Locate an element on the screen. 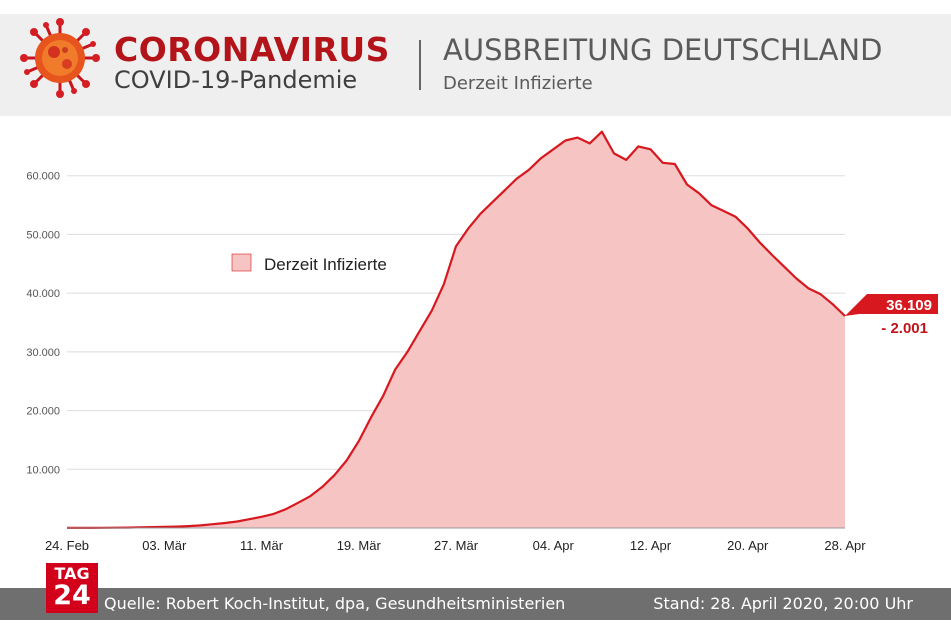 The height and width of the screenshot is (634, 951). callout-badge is located at coordinates (891, 304).